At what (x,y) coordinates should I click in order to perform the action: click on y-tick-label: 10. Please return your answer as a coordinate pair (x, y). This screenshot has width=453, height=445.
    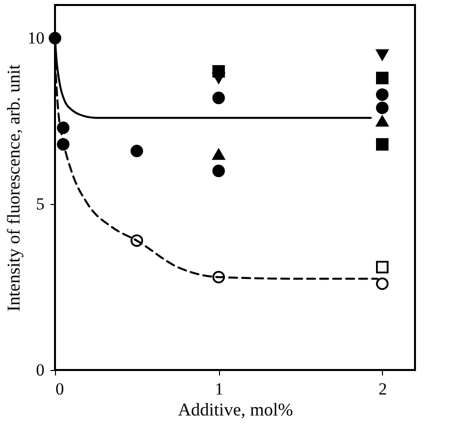
    Looking at the image, I should click on (36, 38).